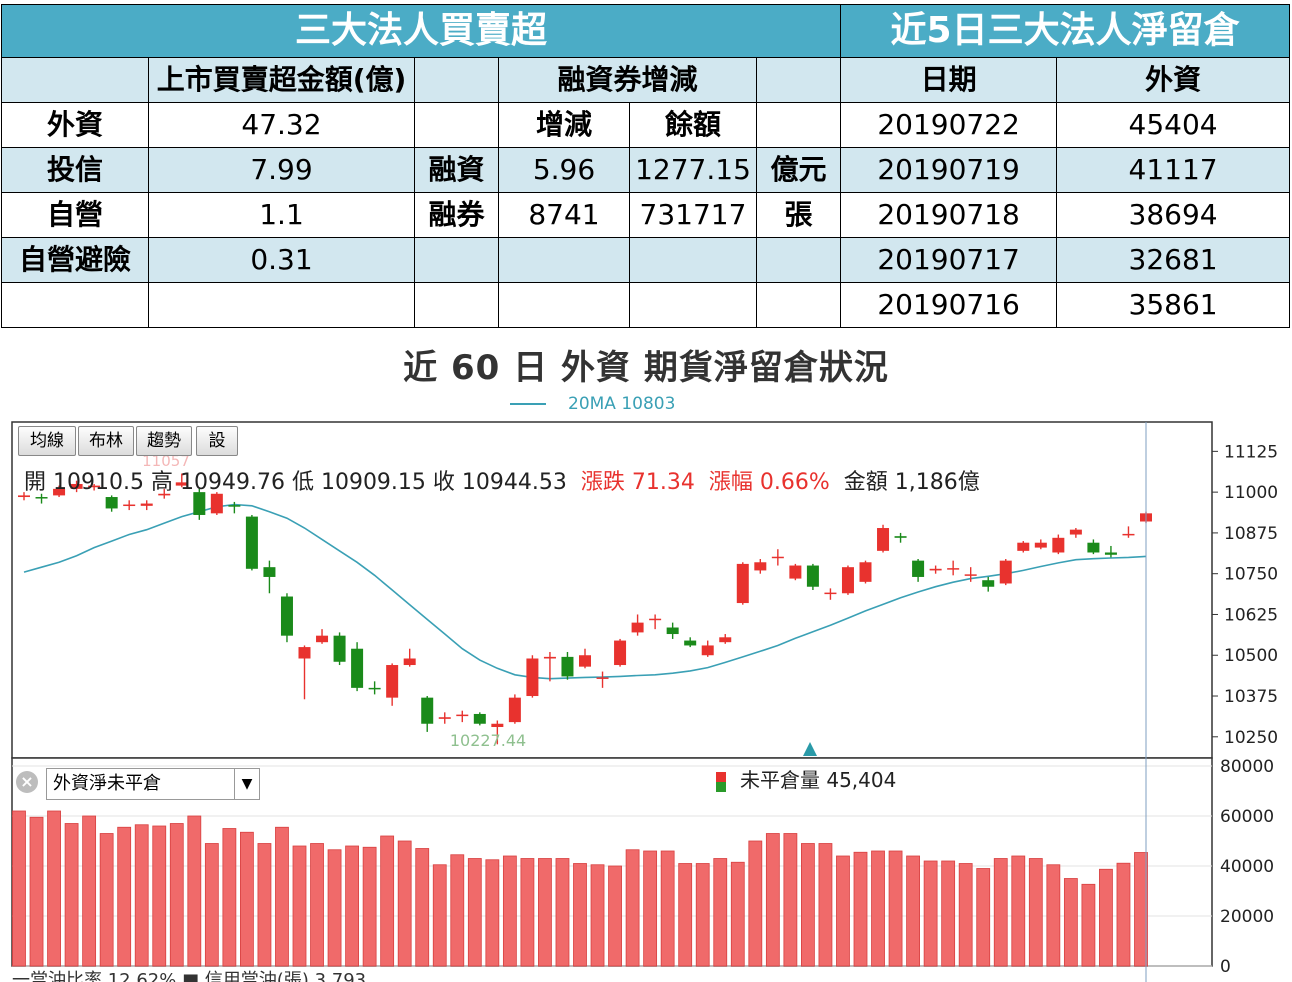 The width and height of the screenshot is (1292, 982). I want to click on amount-trust: 7.99, so click(281, 170).